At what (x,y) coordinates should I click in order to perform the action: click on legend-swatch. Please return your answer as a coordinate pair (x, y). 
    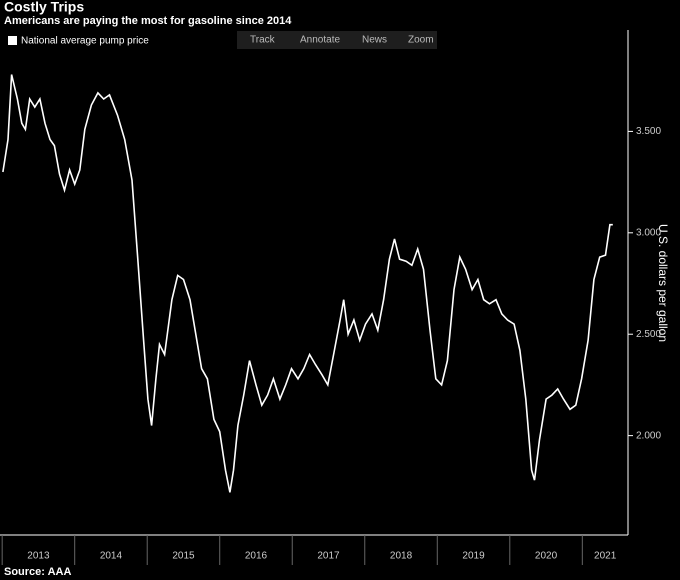
    Looking at the image, I should click on (12, 40).